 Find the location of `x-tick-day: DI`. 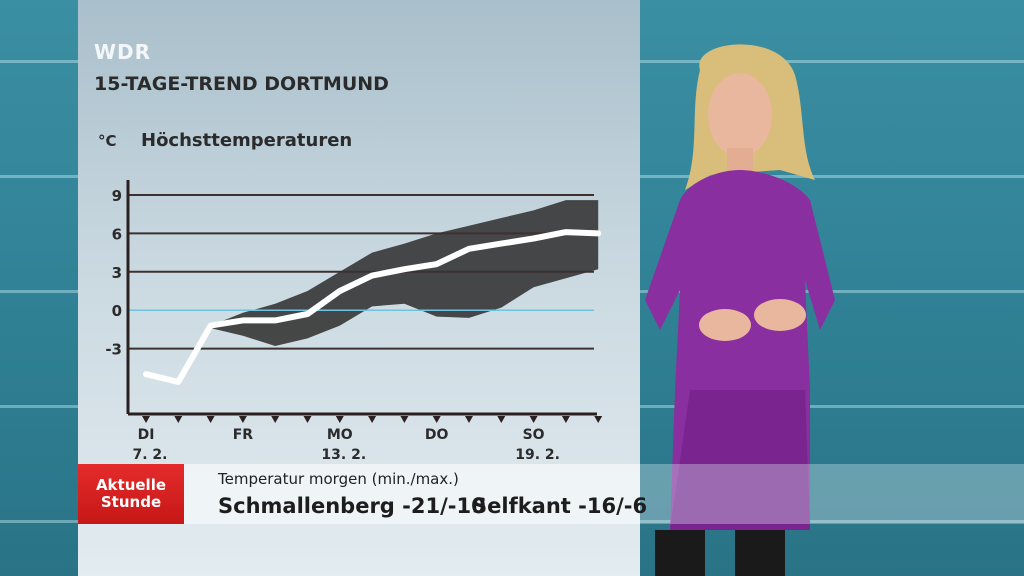

x-tick-day: DI is located at coordinates (146, 435).